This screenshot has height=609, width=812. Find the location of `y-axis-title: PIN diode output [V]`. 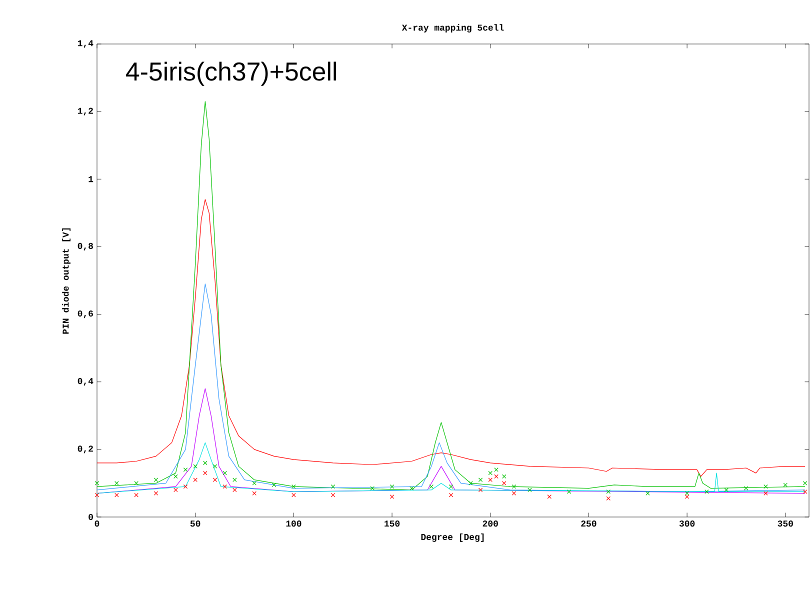

y-axis-title: PIN diode output [V] is located at coordinates (66, 281).